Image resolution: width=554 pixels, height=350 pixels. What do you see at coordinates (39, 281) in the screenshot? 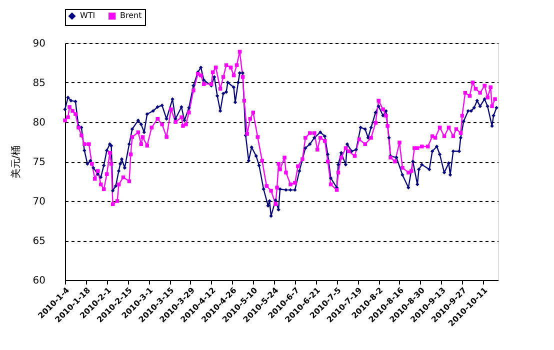
I see `y-tick-label: 60` at bounding box center [39, 281].